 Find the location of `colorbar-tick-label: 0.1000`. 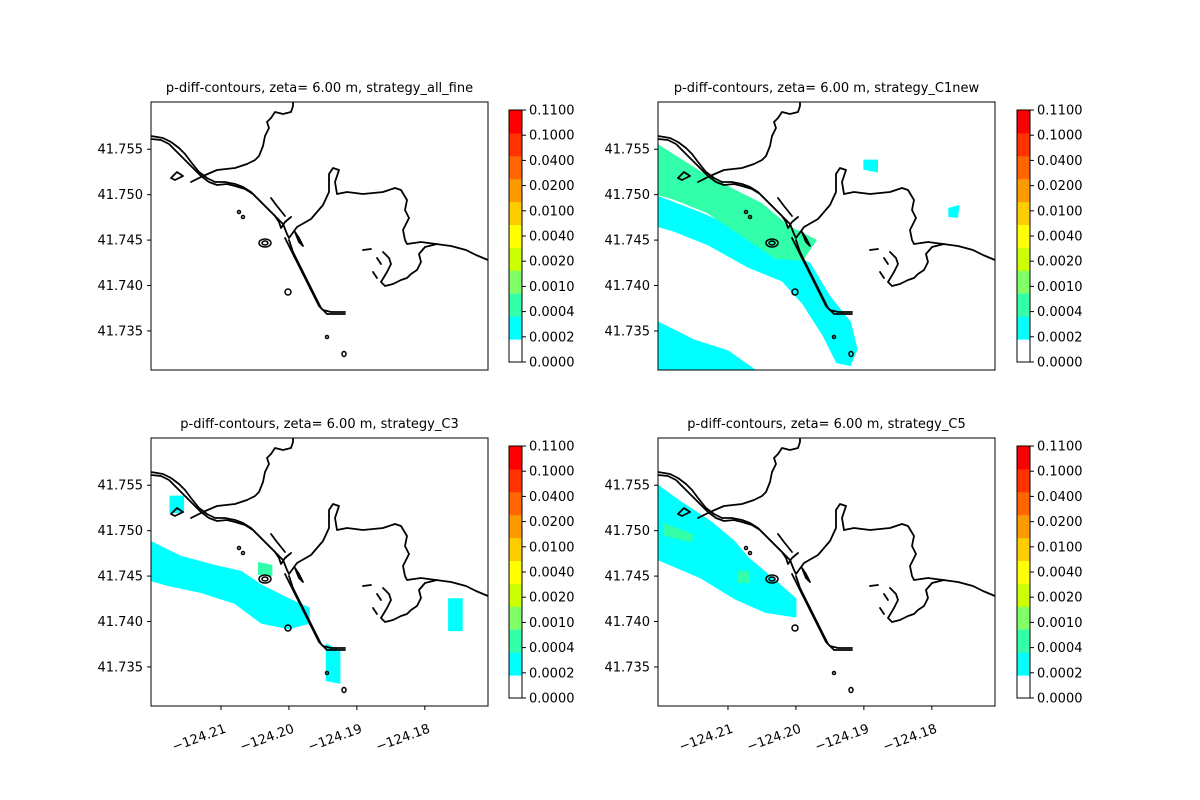

colorbar-tick-label: 0.1000 is located at coordinates (1060, 472).